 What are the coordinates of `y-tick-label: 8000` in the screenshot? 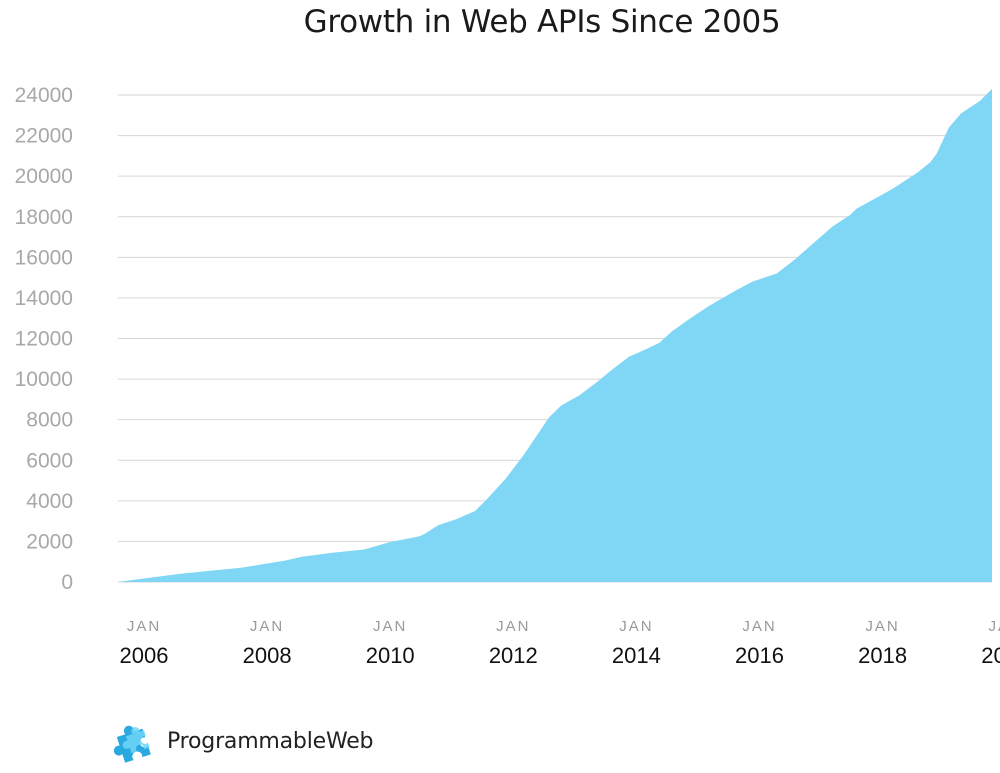 It's located at (49, 420).